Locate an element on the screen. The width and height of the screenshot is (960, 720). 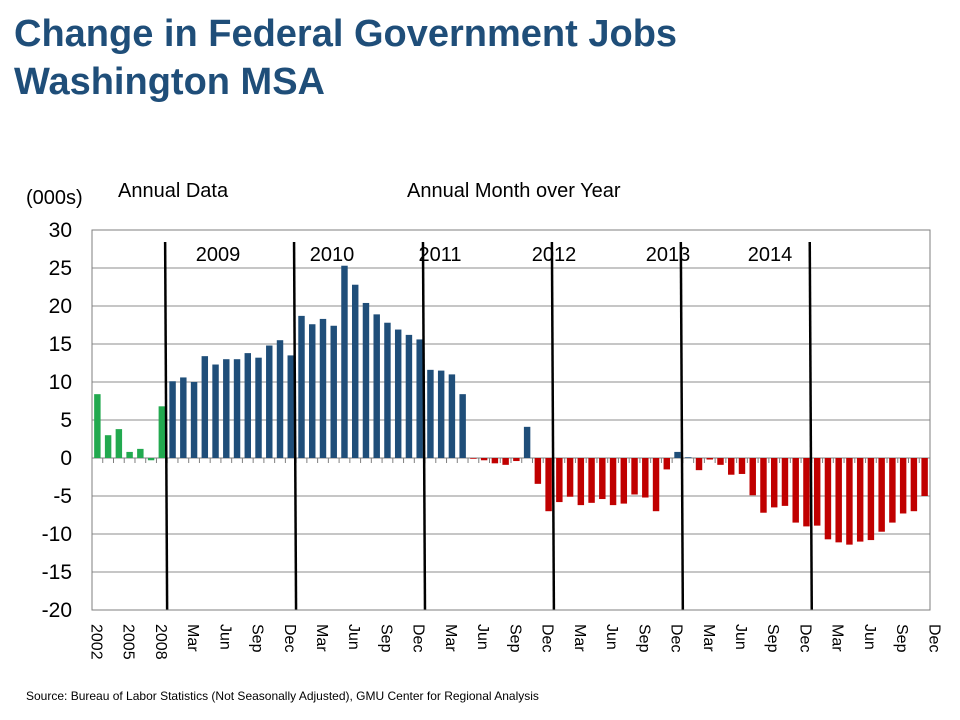
period-label: 2011 is located at coordinates (439, 255).